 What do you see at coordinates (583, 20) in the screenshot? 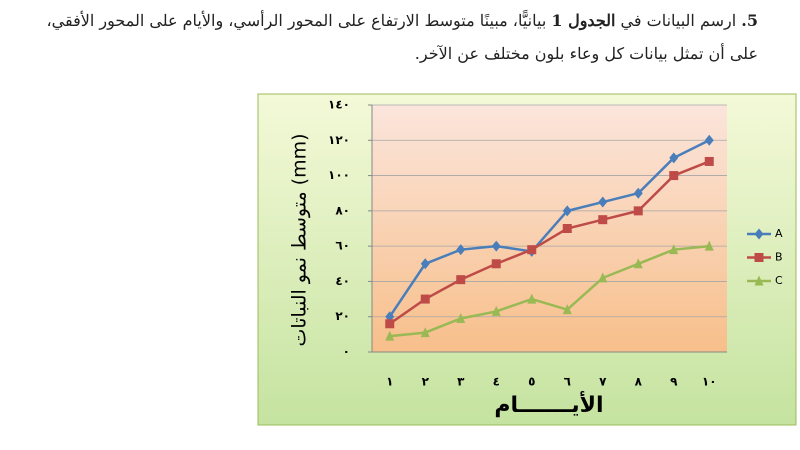
I see `question-bold: الجدول 1` at bounding box center [583, 20].